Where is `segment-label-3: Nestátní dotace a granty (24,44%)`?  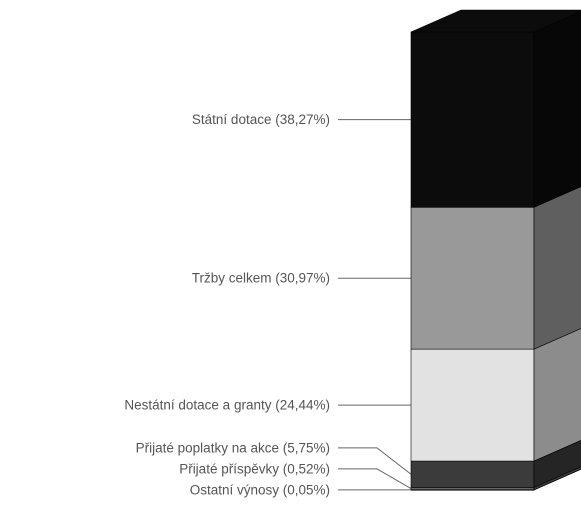 segment-label-3: Nestátní dotace a granty (24,44%) is located at coordinates (227, 405).